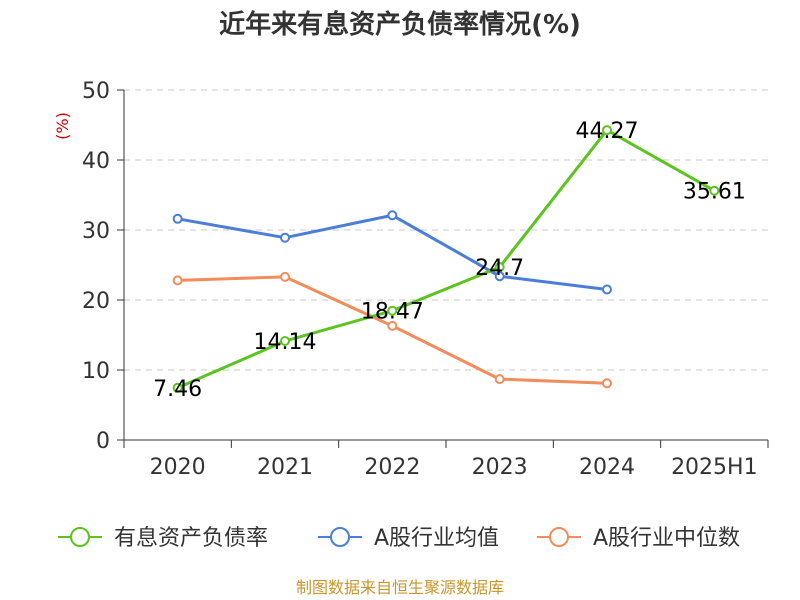  I want to click on legend-item: 有息资产负债率, so click(163, 538).